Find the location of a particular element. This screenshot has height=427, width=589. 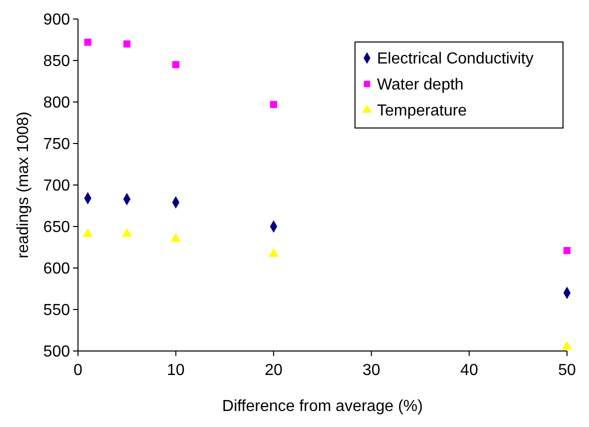

y-tick-label: 550 is located at coordinates (56, 311).